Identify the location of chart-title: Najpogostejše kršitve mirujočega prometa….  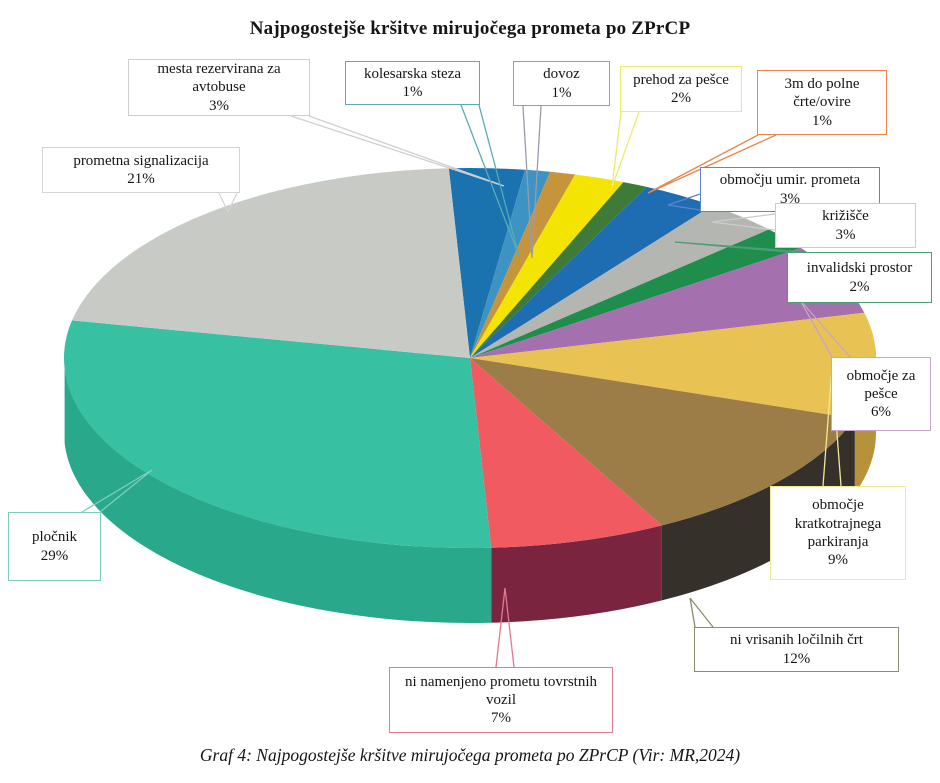
(470, 28).